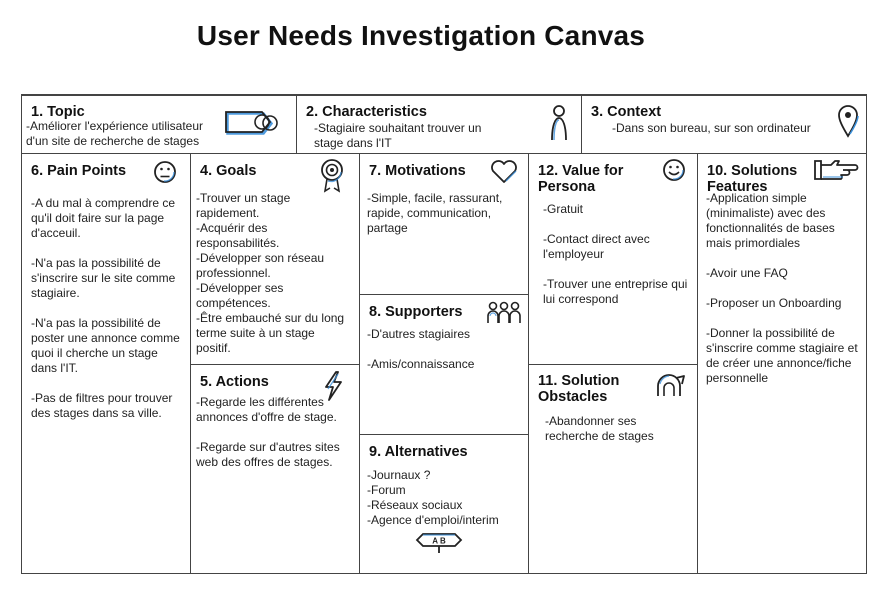  Describe the element at coordinates (613, 364) in the screenshot. I see `divider-value-obstacles` at that location.